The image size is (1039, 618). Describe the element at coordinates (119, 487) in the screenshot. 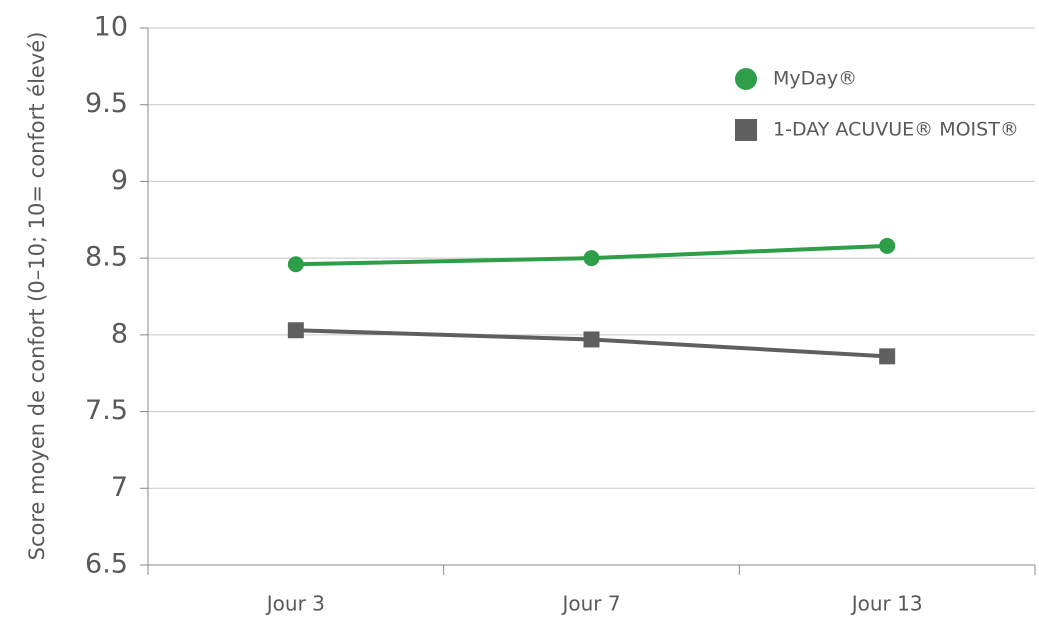

I see `y-tick-label: 7` at that location.